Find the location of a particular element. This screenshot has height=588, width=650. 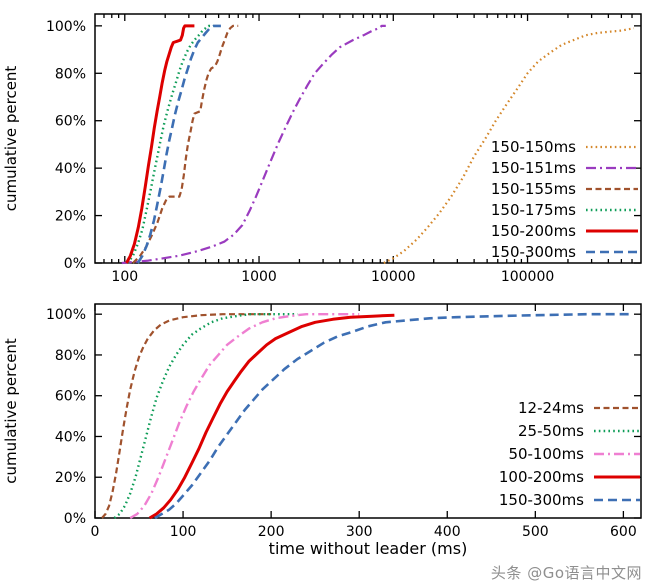

legend-label-150-175ms: 150-175ms is located at coordinates (533, 210).